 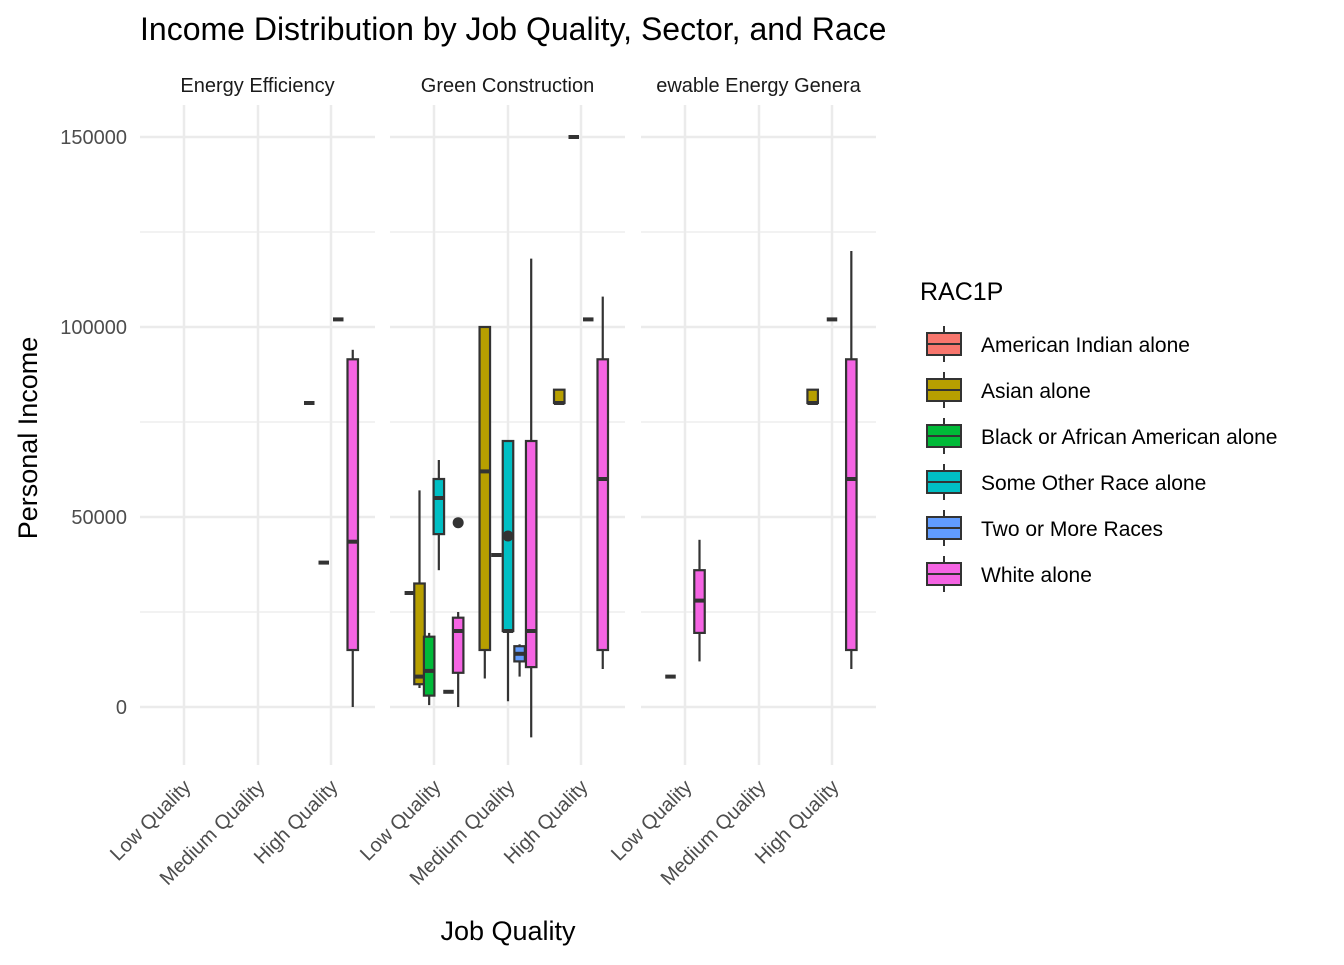 I want to click on legend-entry-some-other-race-alone: Some Other Race alone, so click(x=1066, y=482).